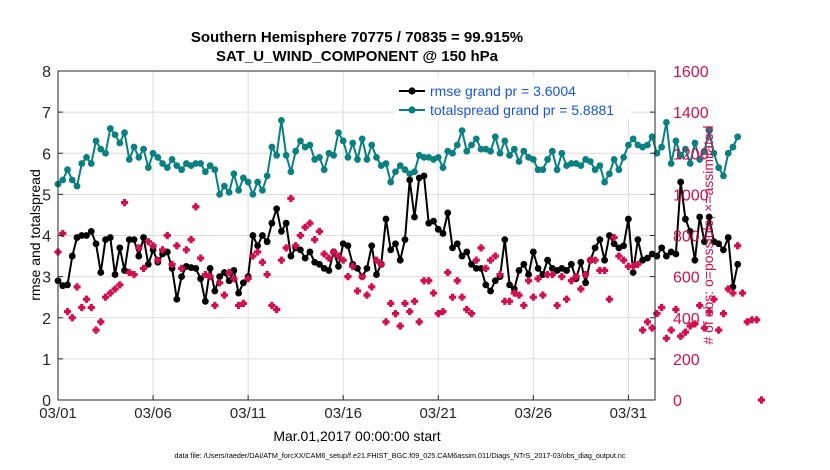 Image resolution: width=830 pixels, height=470 pixels. I want to click on x-tick-label: 03/31, so click(629, 413).